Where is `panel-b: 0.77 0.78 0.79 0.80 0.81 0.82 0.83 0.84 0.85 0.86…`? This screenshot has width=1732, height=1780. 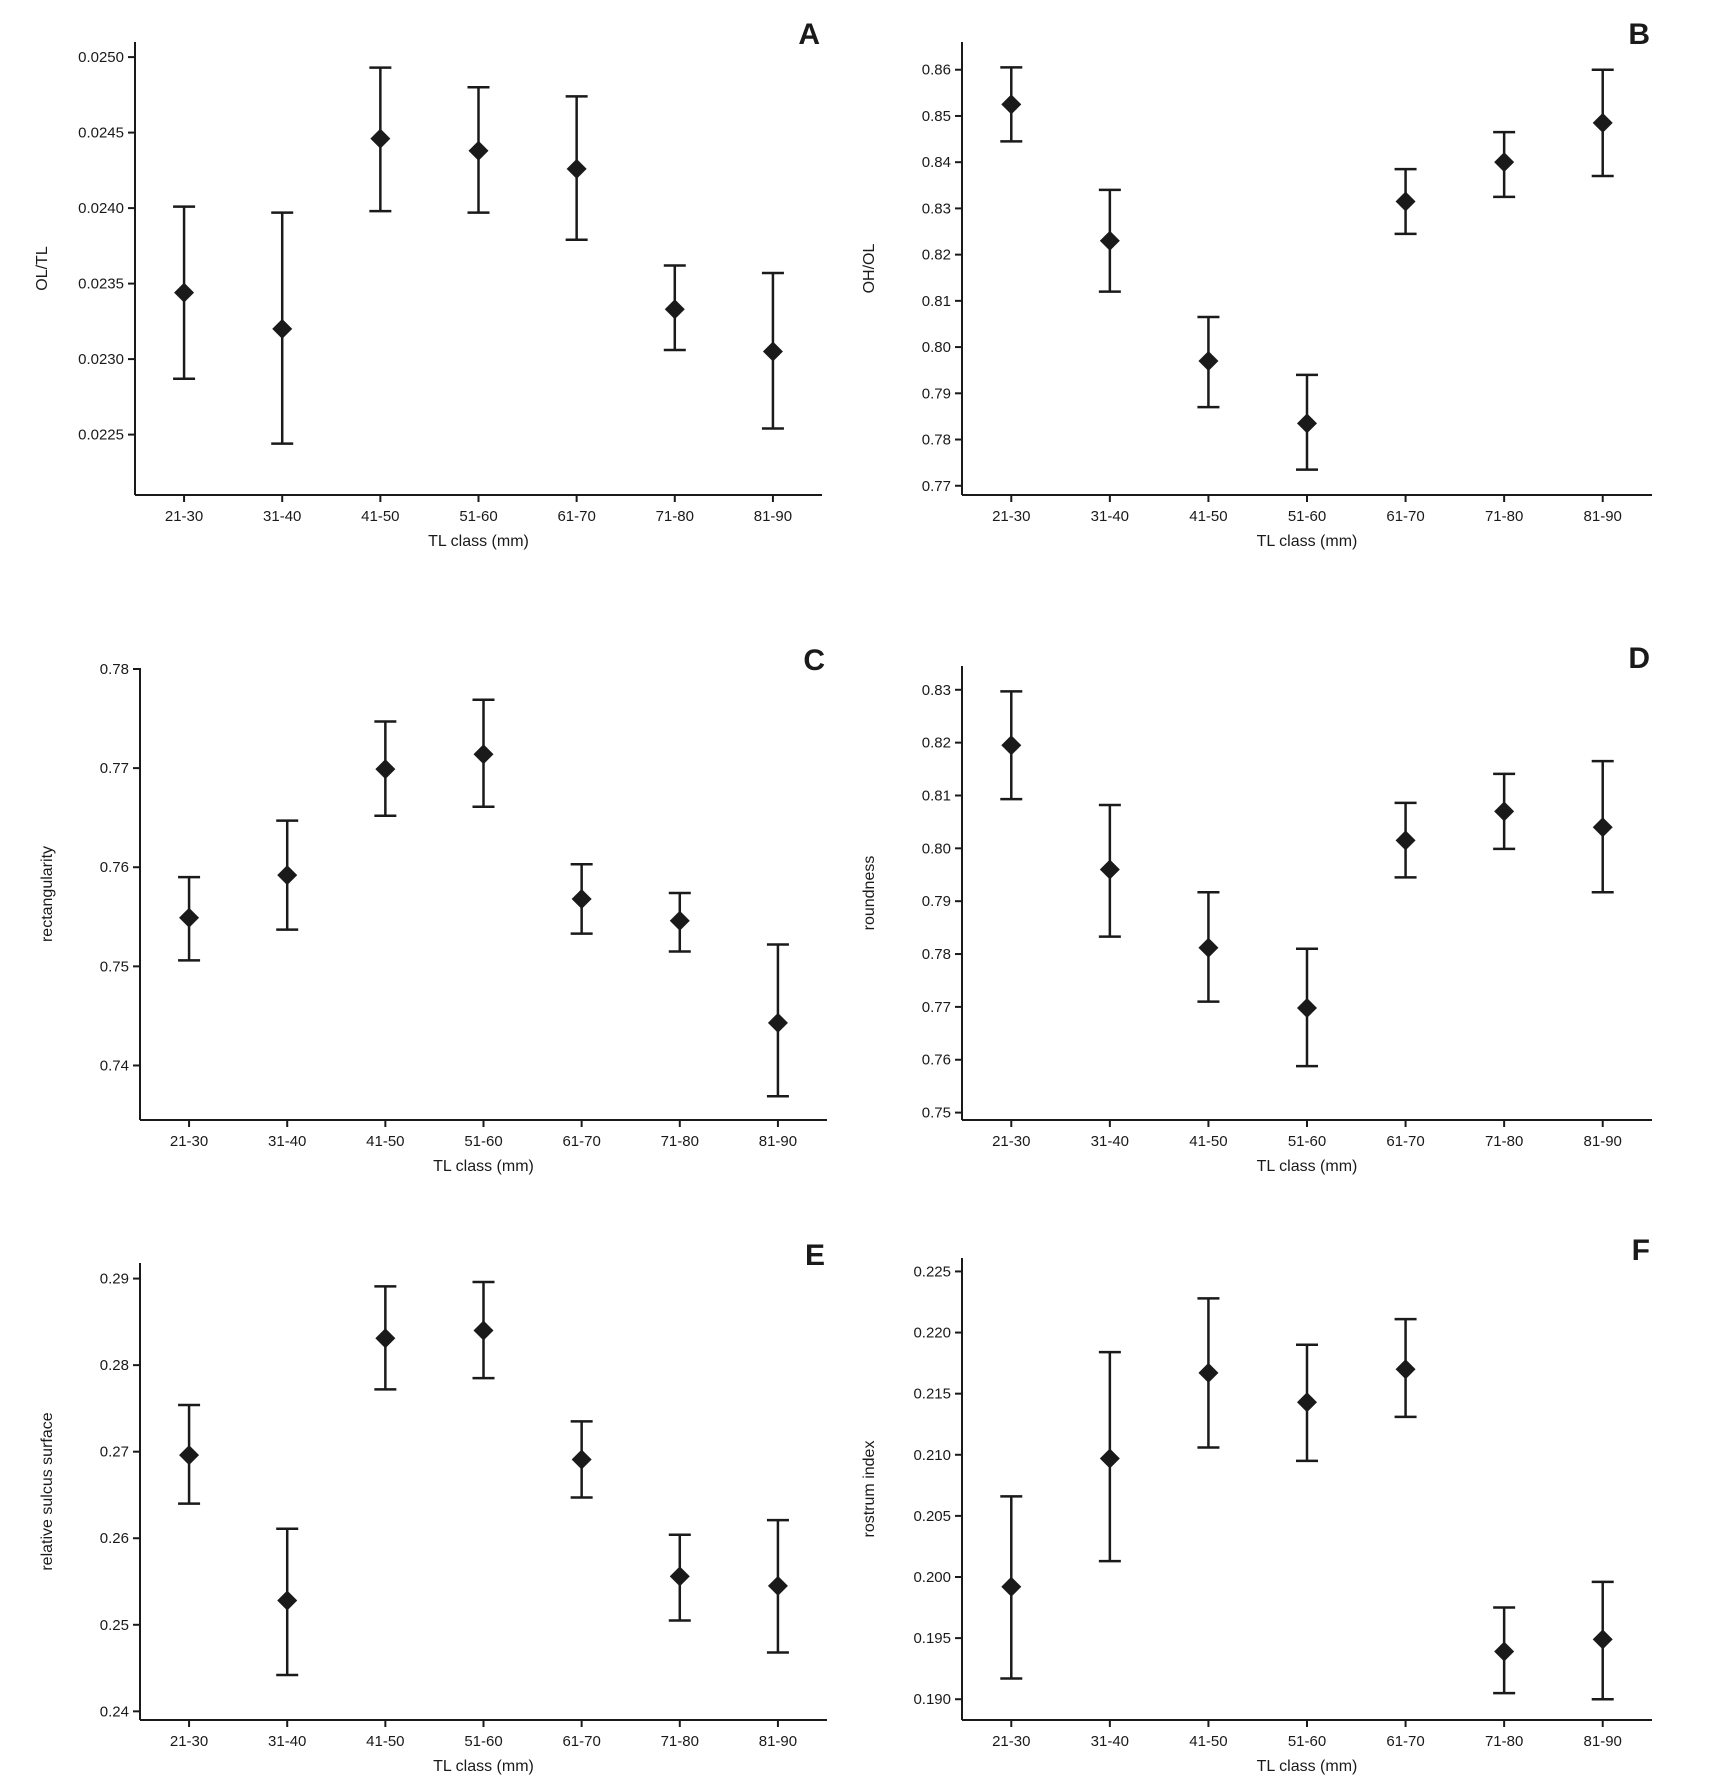 panel-b: 0.77 0.78 0.79 0.80 0.81 0.82 0.83 0.84 0.85 0.86… is located at coordinates (1256, 284).